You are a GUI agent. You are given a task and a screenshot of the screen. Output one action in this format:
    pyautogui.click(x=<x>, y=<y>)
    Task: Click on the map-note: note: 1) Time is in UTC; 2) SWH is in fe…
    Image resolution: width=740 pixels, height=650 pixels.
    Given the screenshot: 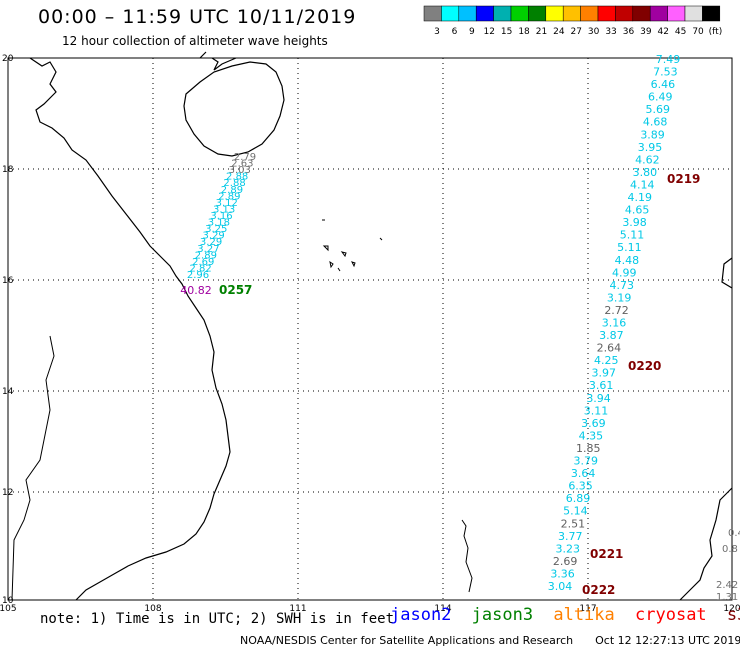 What is the action you would take?
    pyautogui.click(x=217, y=619)
    